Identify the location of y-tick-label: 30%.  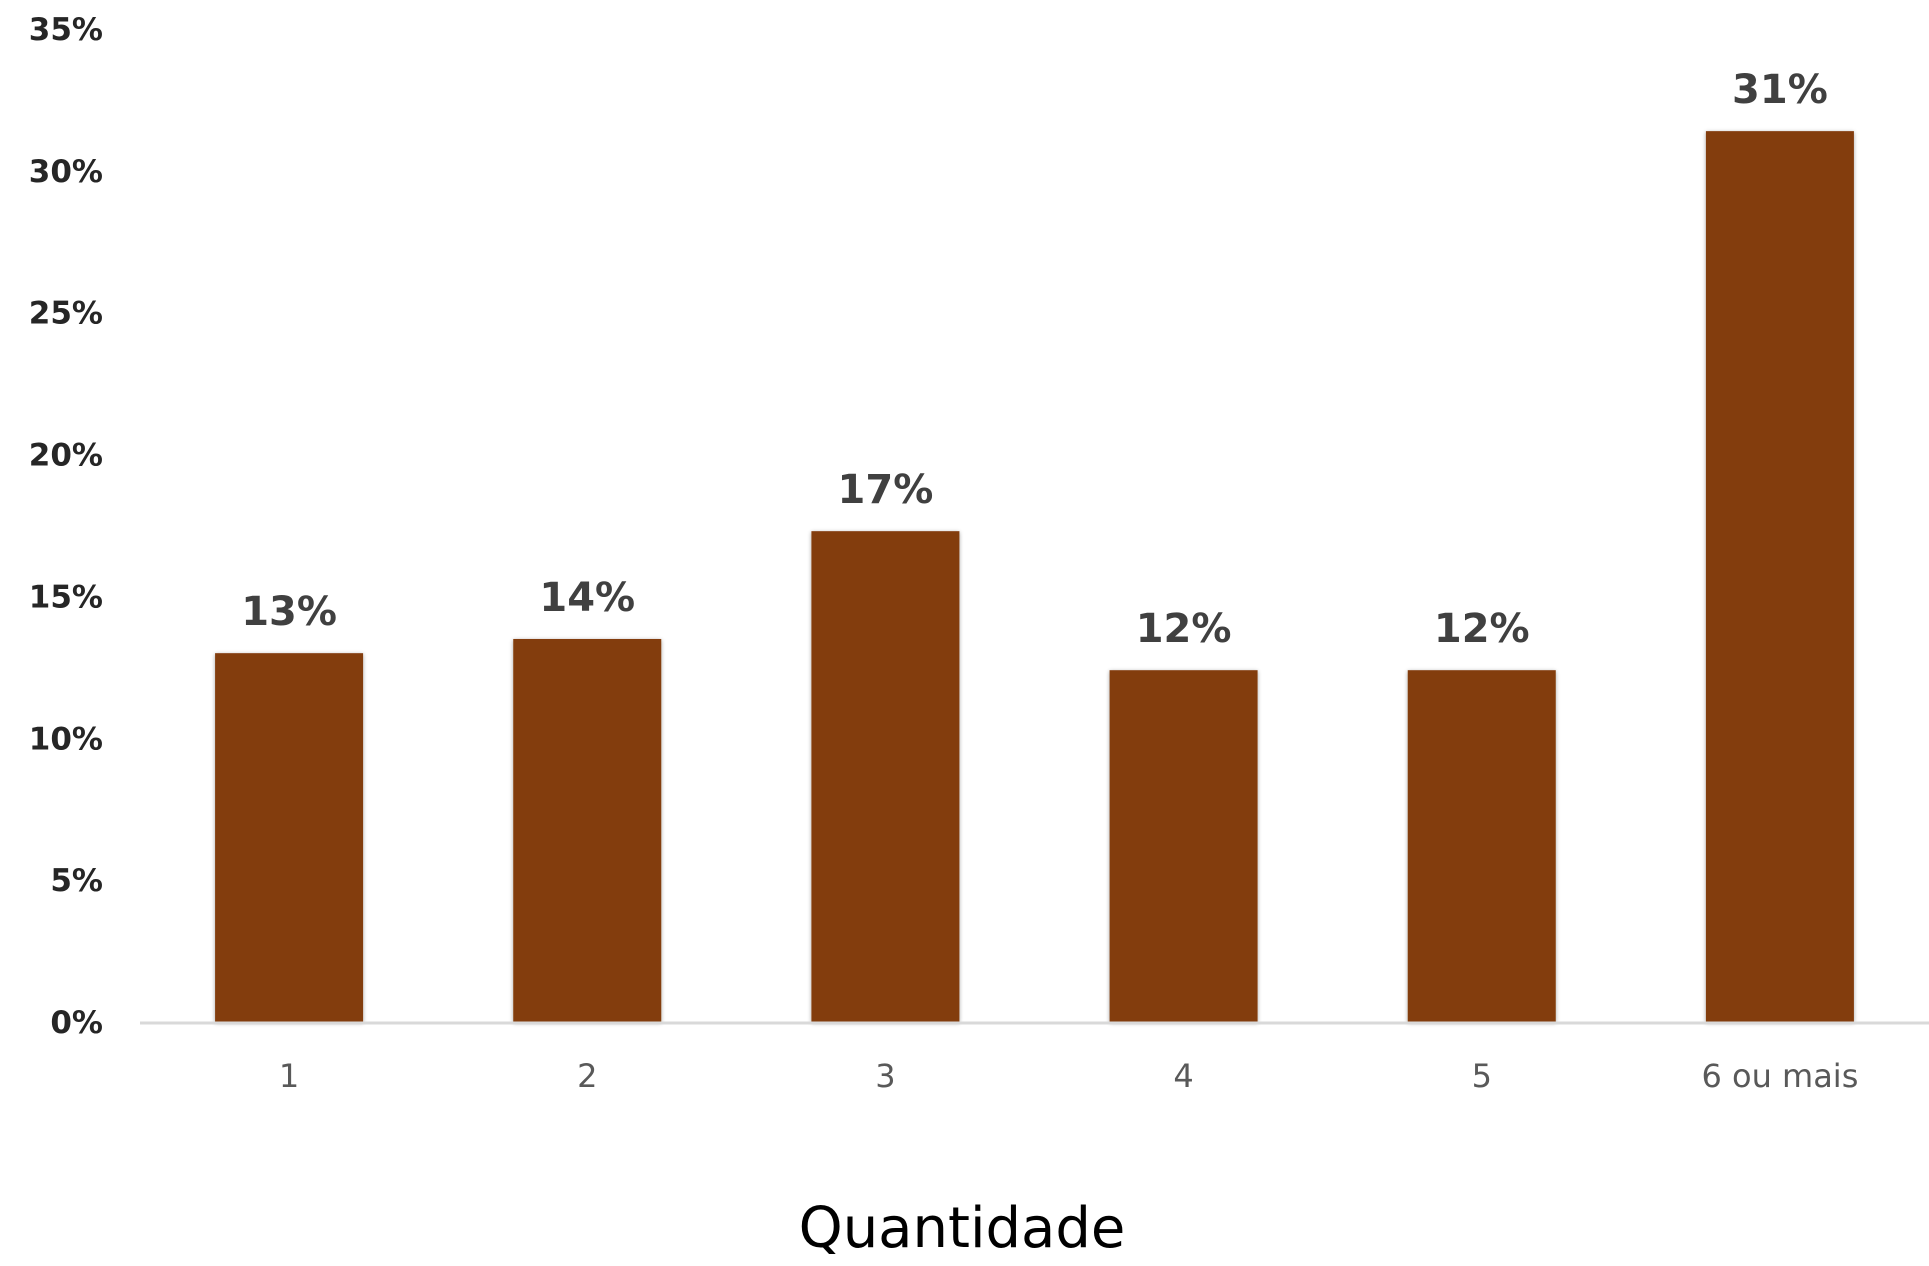
(66, 172).